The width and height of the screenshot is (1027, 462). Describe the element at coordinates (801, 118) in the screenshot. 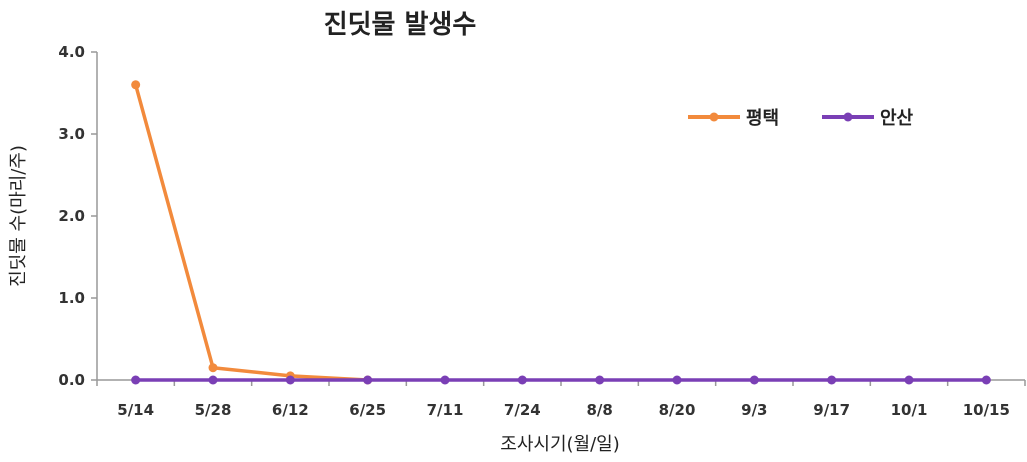

I see `legend: 평택 안산` at that location.